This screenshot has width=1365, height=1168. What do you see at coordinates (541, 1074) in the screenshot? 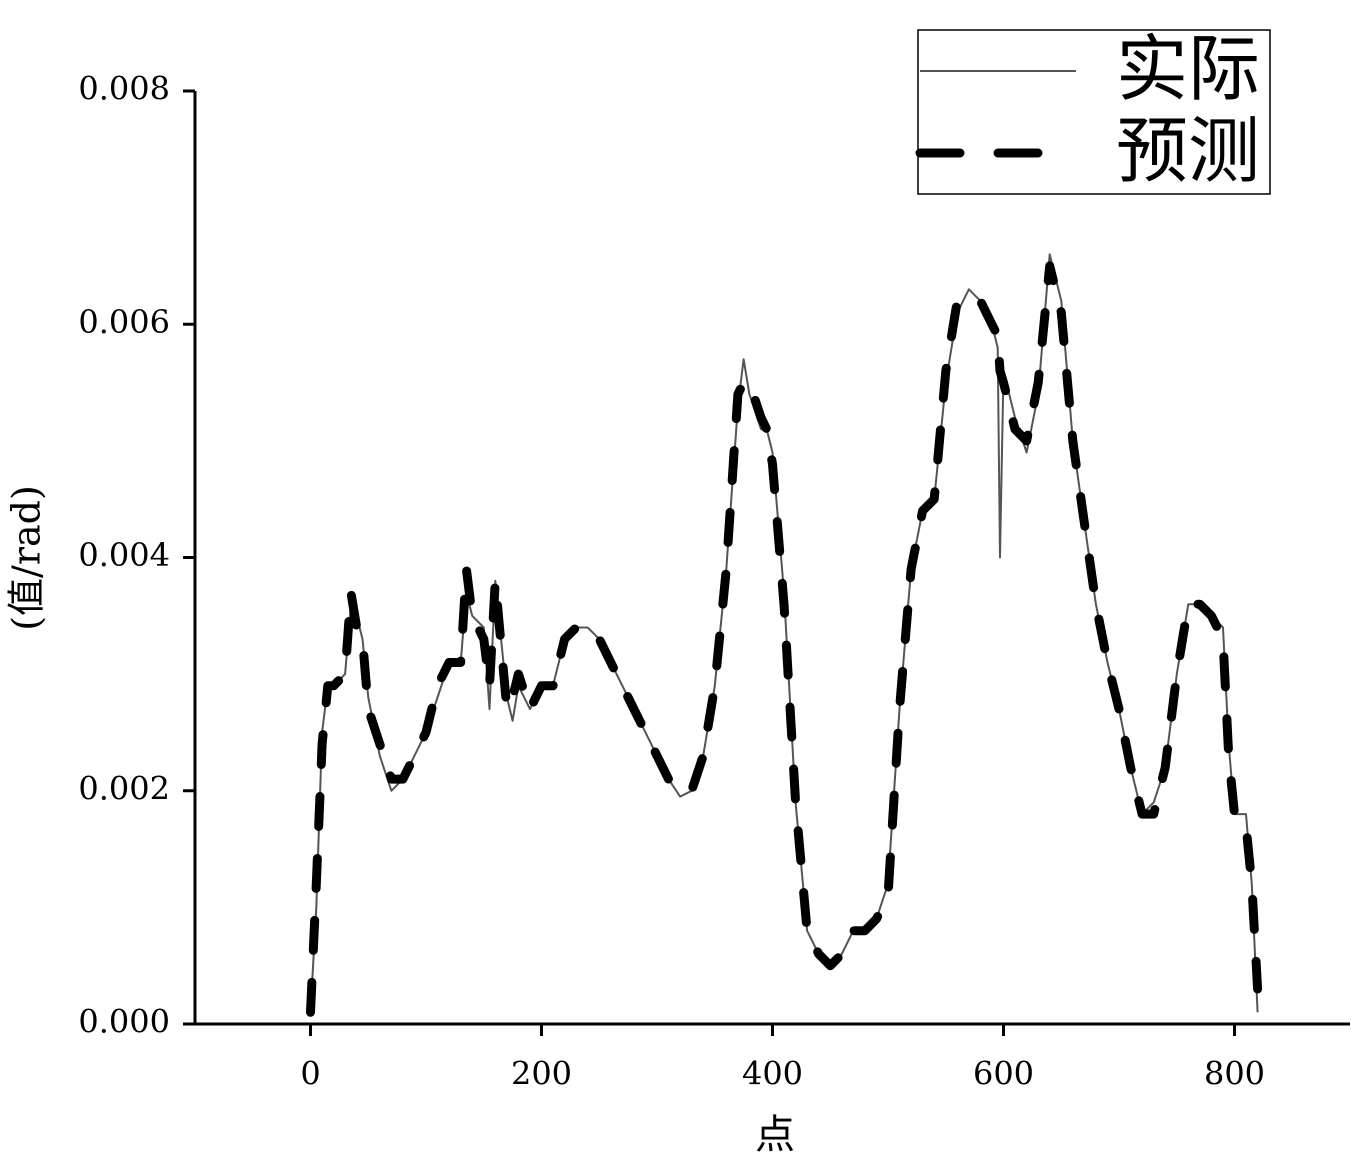
I see `x-tick-label: 200` at bounding box center [541, 1074].